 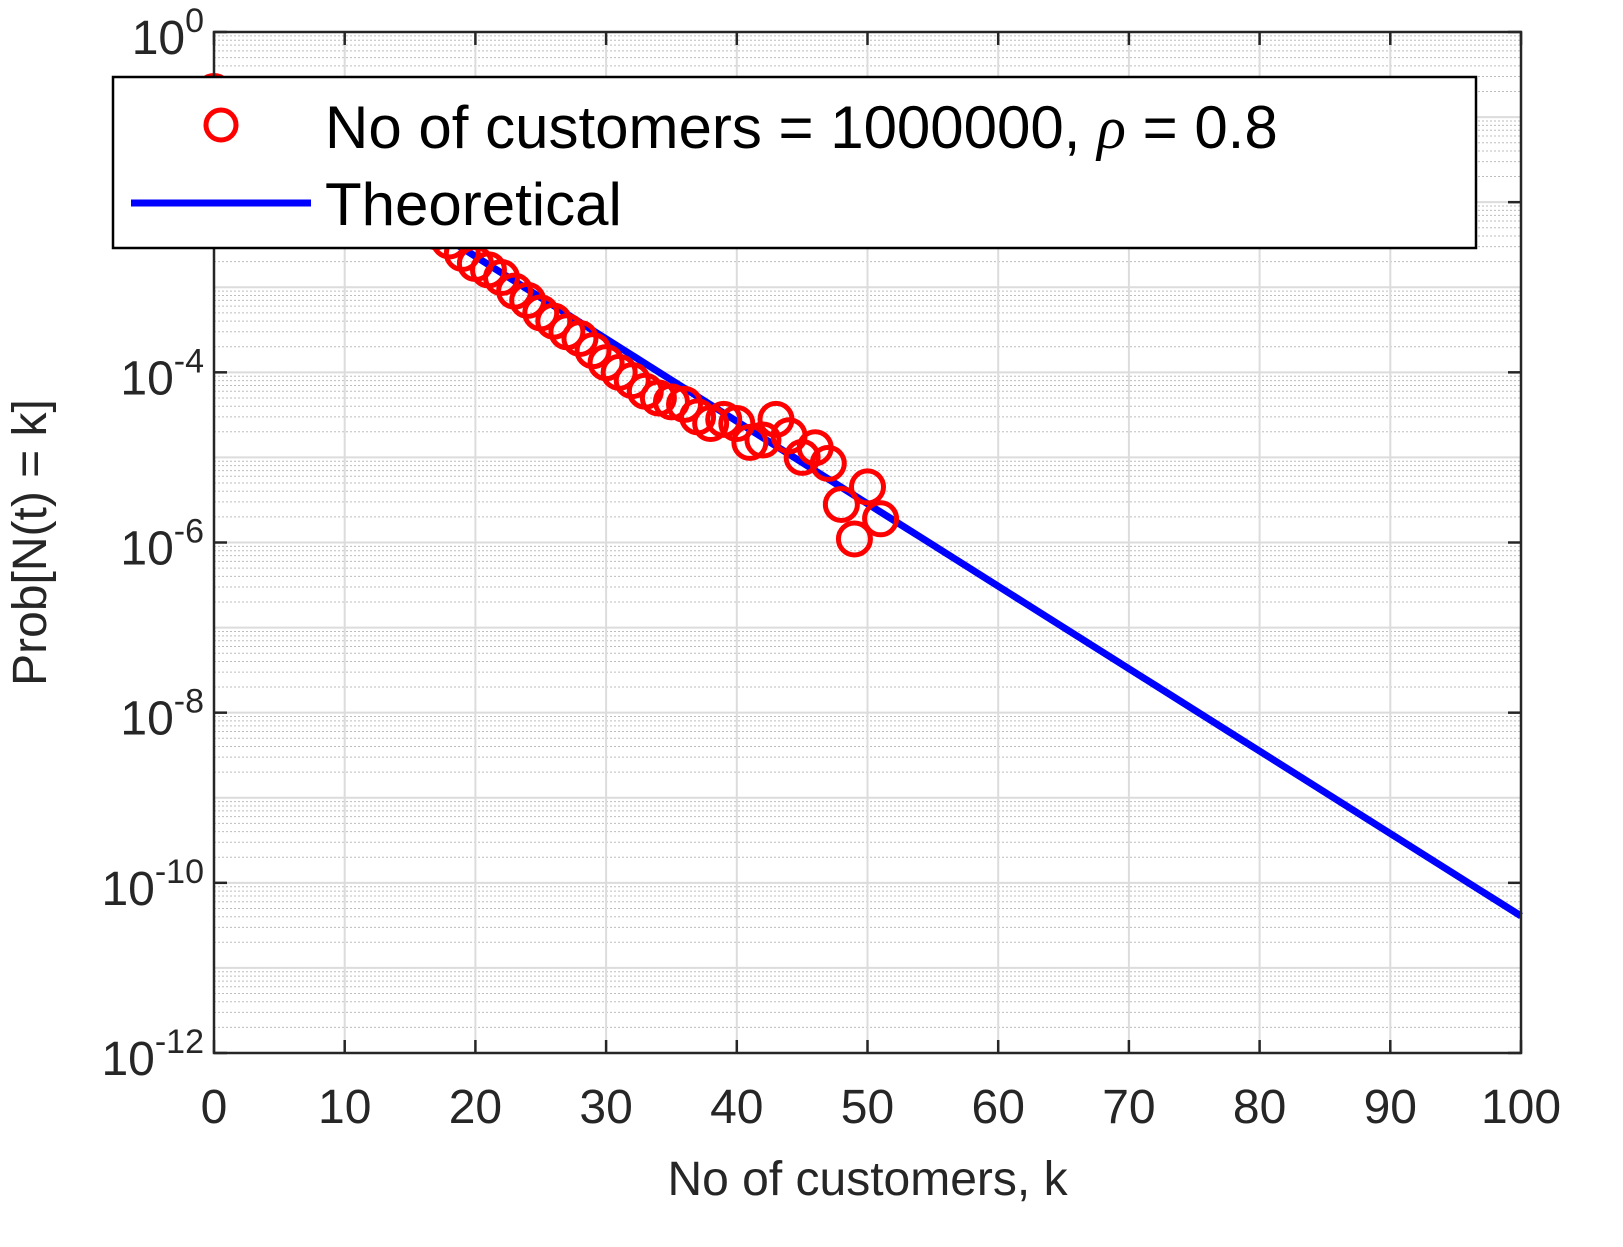 I want to click on x-tick-label: 90, so click(x=1390, y=1107).